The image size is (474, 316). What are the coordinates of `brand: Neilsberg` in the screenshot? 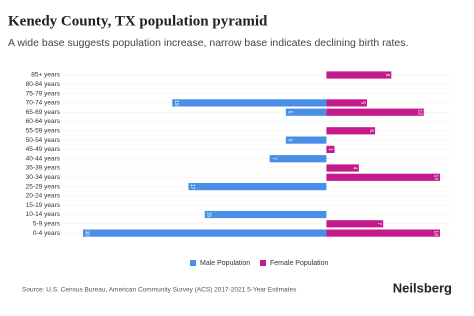 It's located at (422, 287).